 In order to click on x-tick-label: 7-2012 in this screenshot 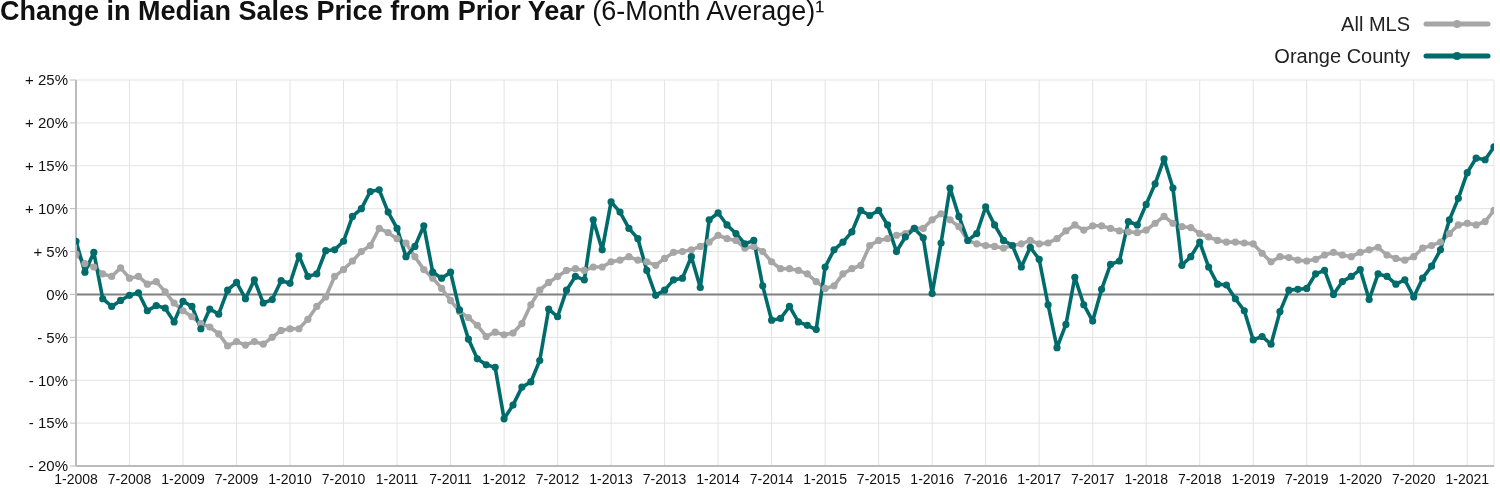, I will do `click(557, 478)`.